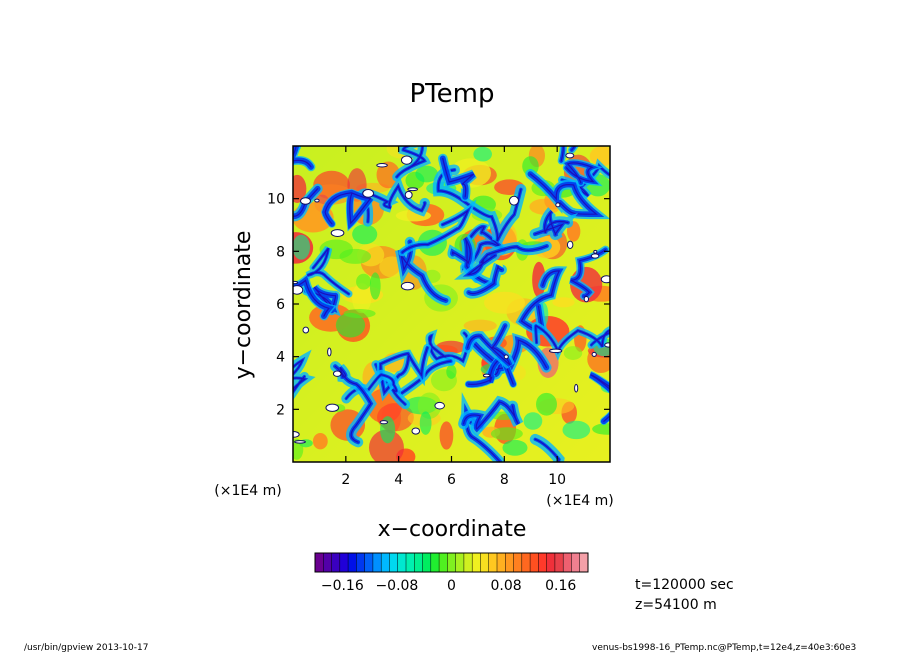  What do you see at coordinates (560, 586) in the screenshot?
I see `colorbar-tick-label: 0.16` at bounding box center [560, 586].